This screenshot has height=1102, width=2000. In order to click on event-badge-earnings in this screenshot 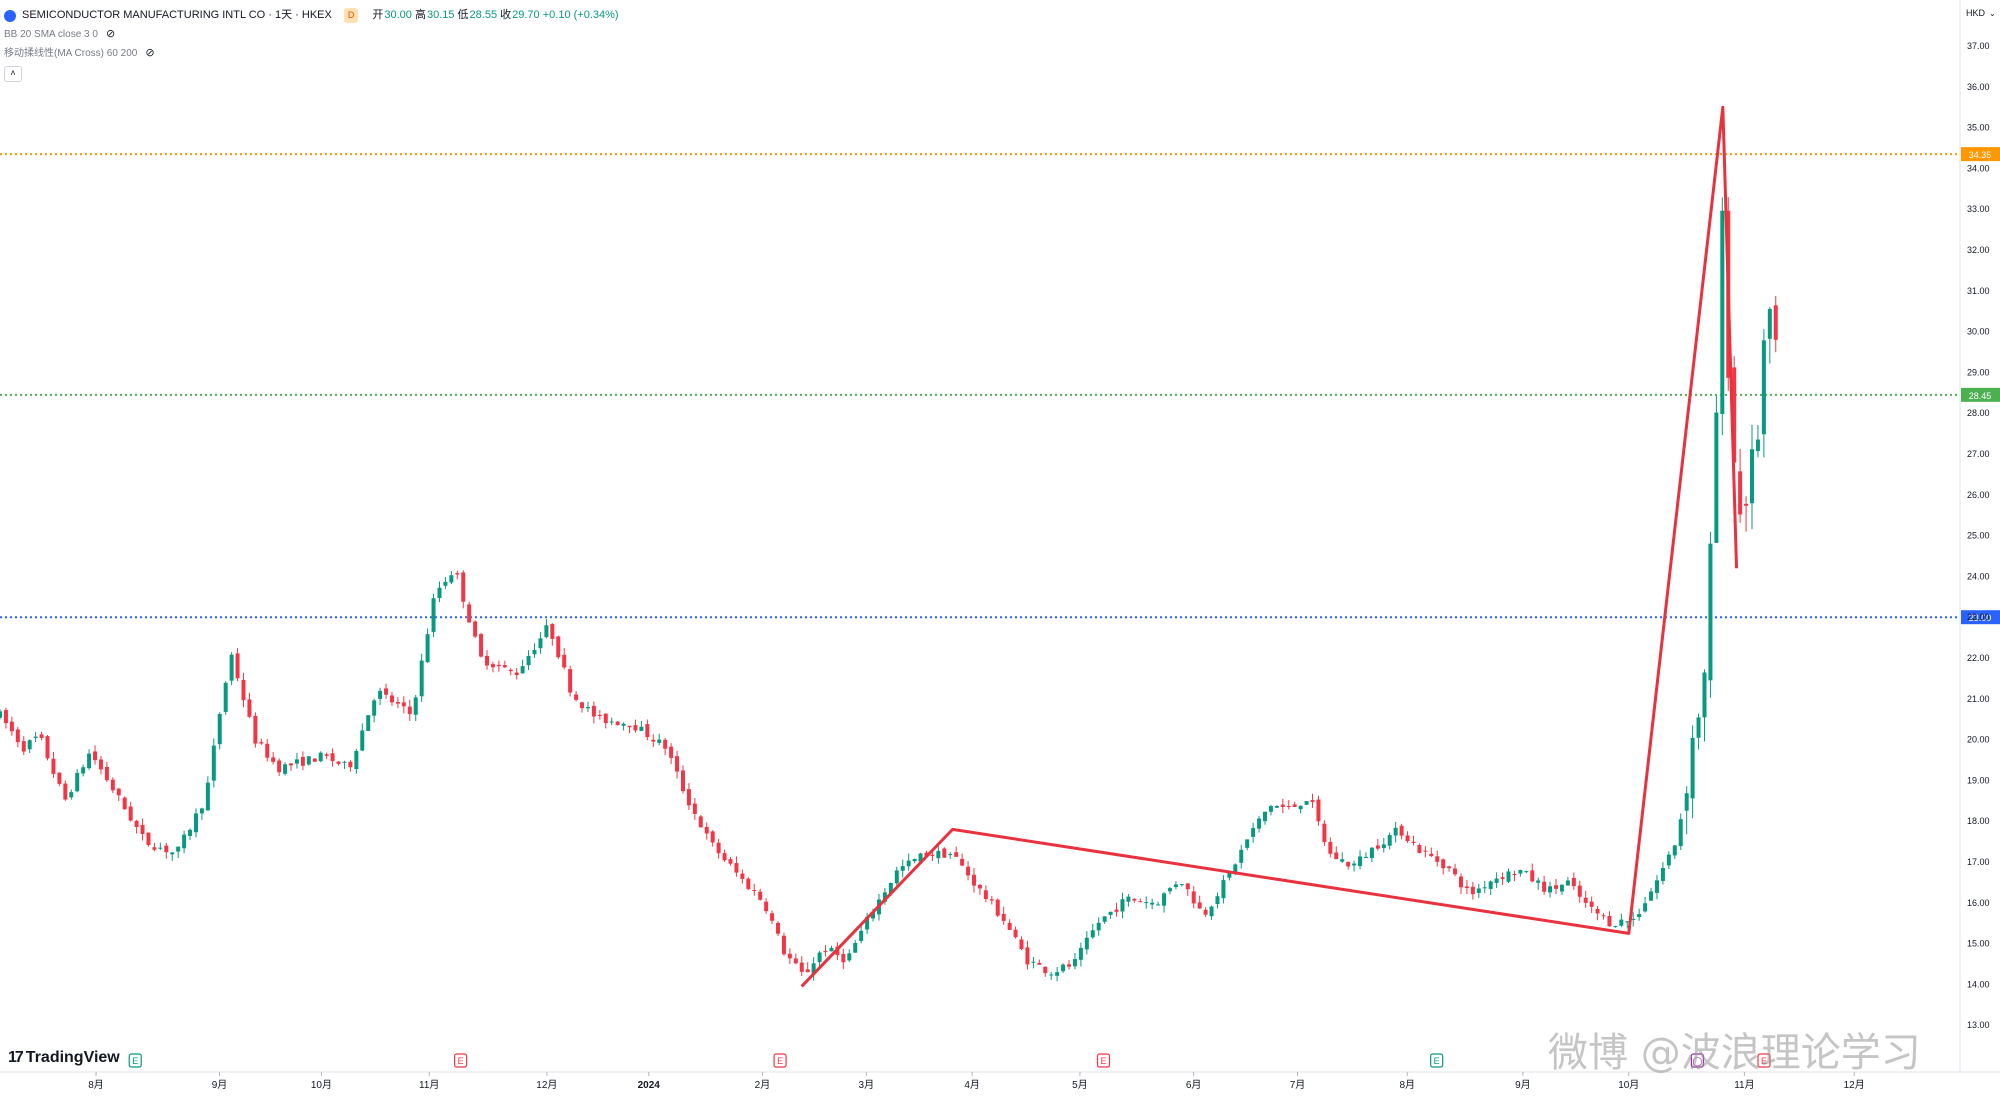, I will do `click(1103, 1060)`.